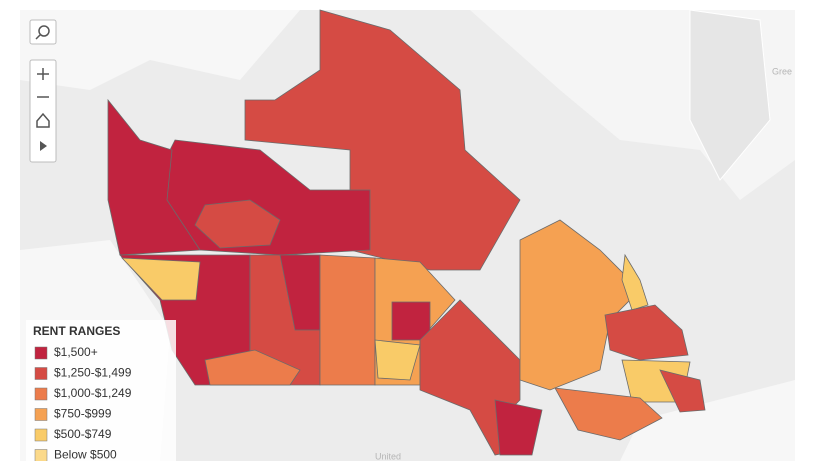 Image resolution: width=820 pixels, height=461 pixels. Describe the element at coordinates (43, 146) in the screenshot. I see `pan-button` at that location.